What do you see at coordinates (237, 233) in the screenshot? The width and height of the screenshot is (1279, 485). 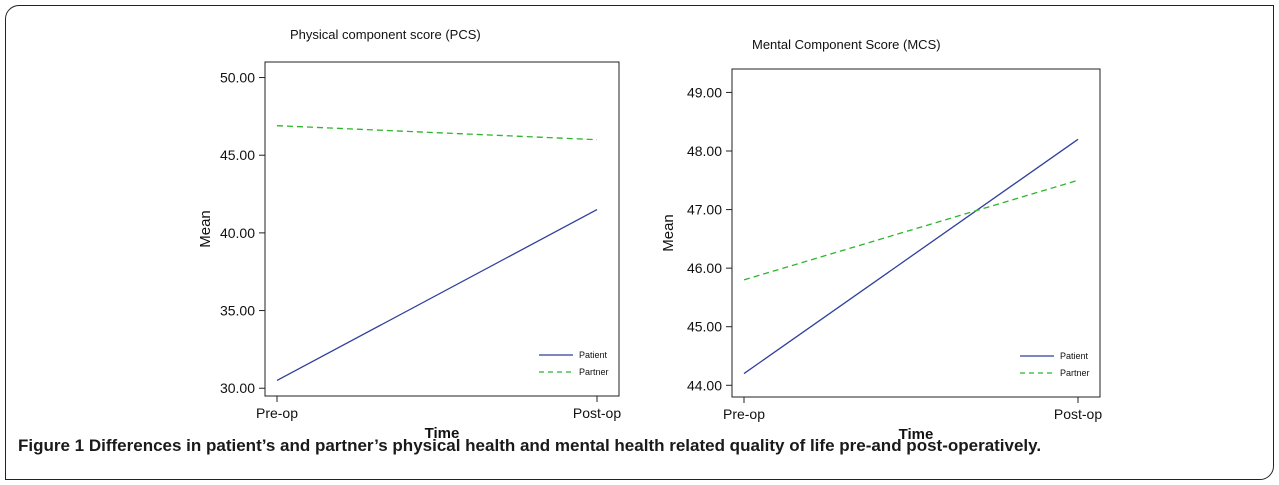 I see `y-tick-label: 40.00` at bounding box center [237, 233].